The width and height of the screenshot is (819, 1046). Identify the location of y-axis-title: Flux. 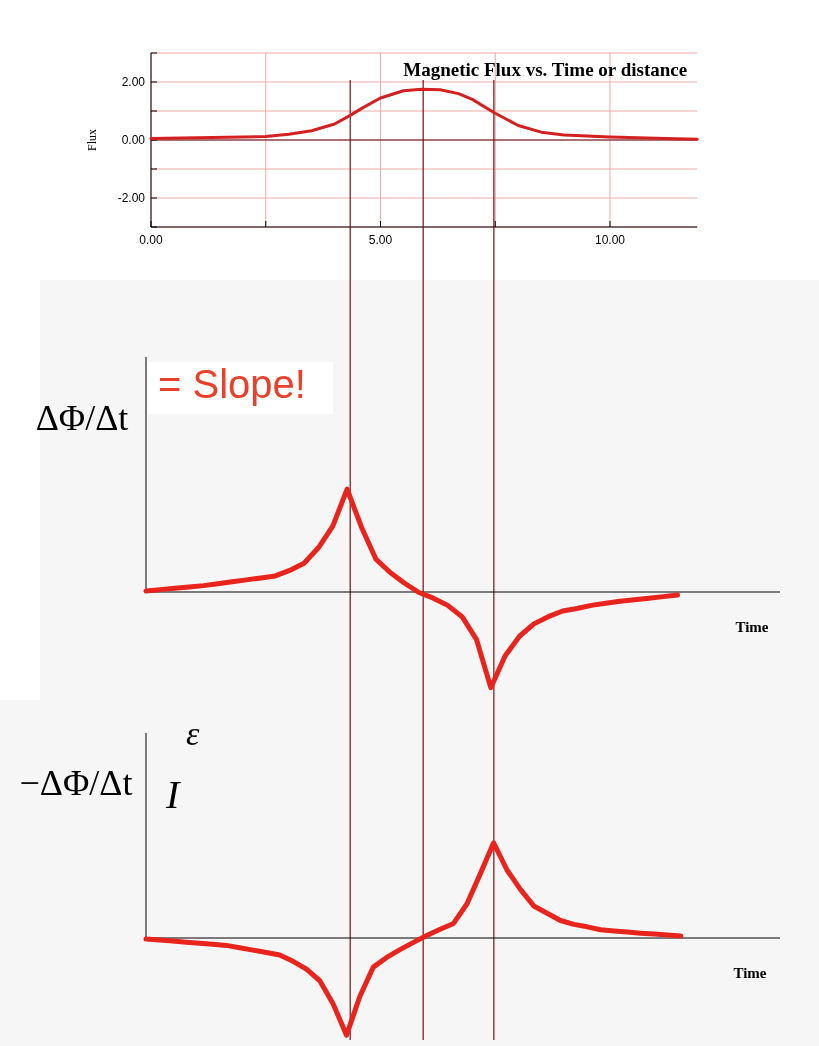
(92, 140).